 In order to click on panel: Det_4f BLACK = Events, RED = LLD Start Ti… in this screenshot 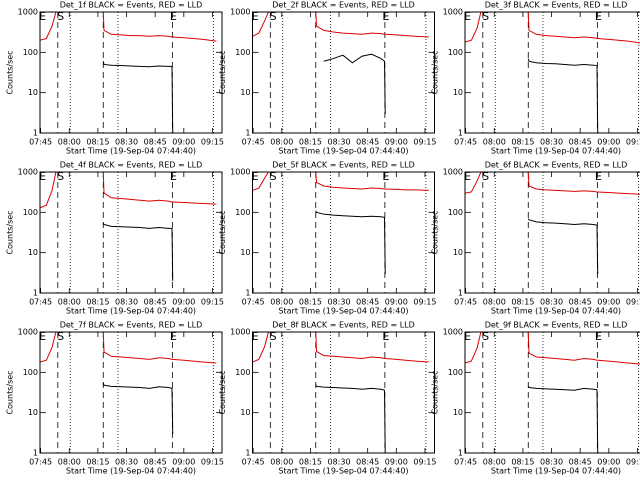, I will do `click(115, 238)`.